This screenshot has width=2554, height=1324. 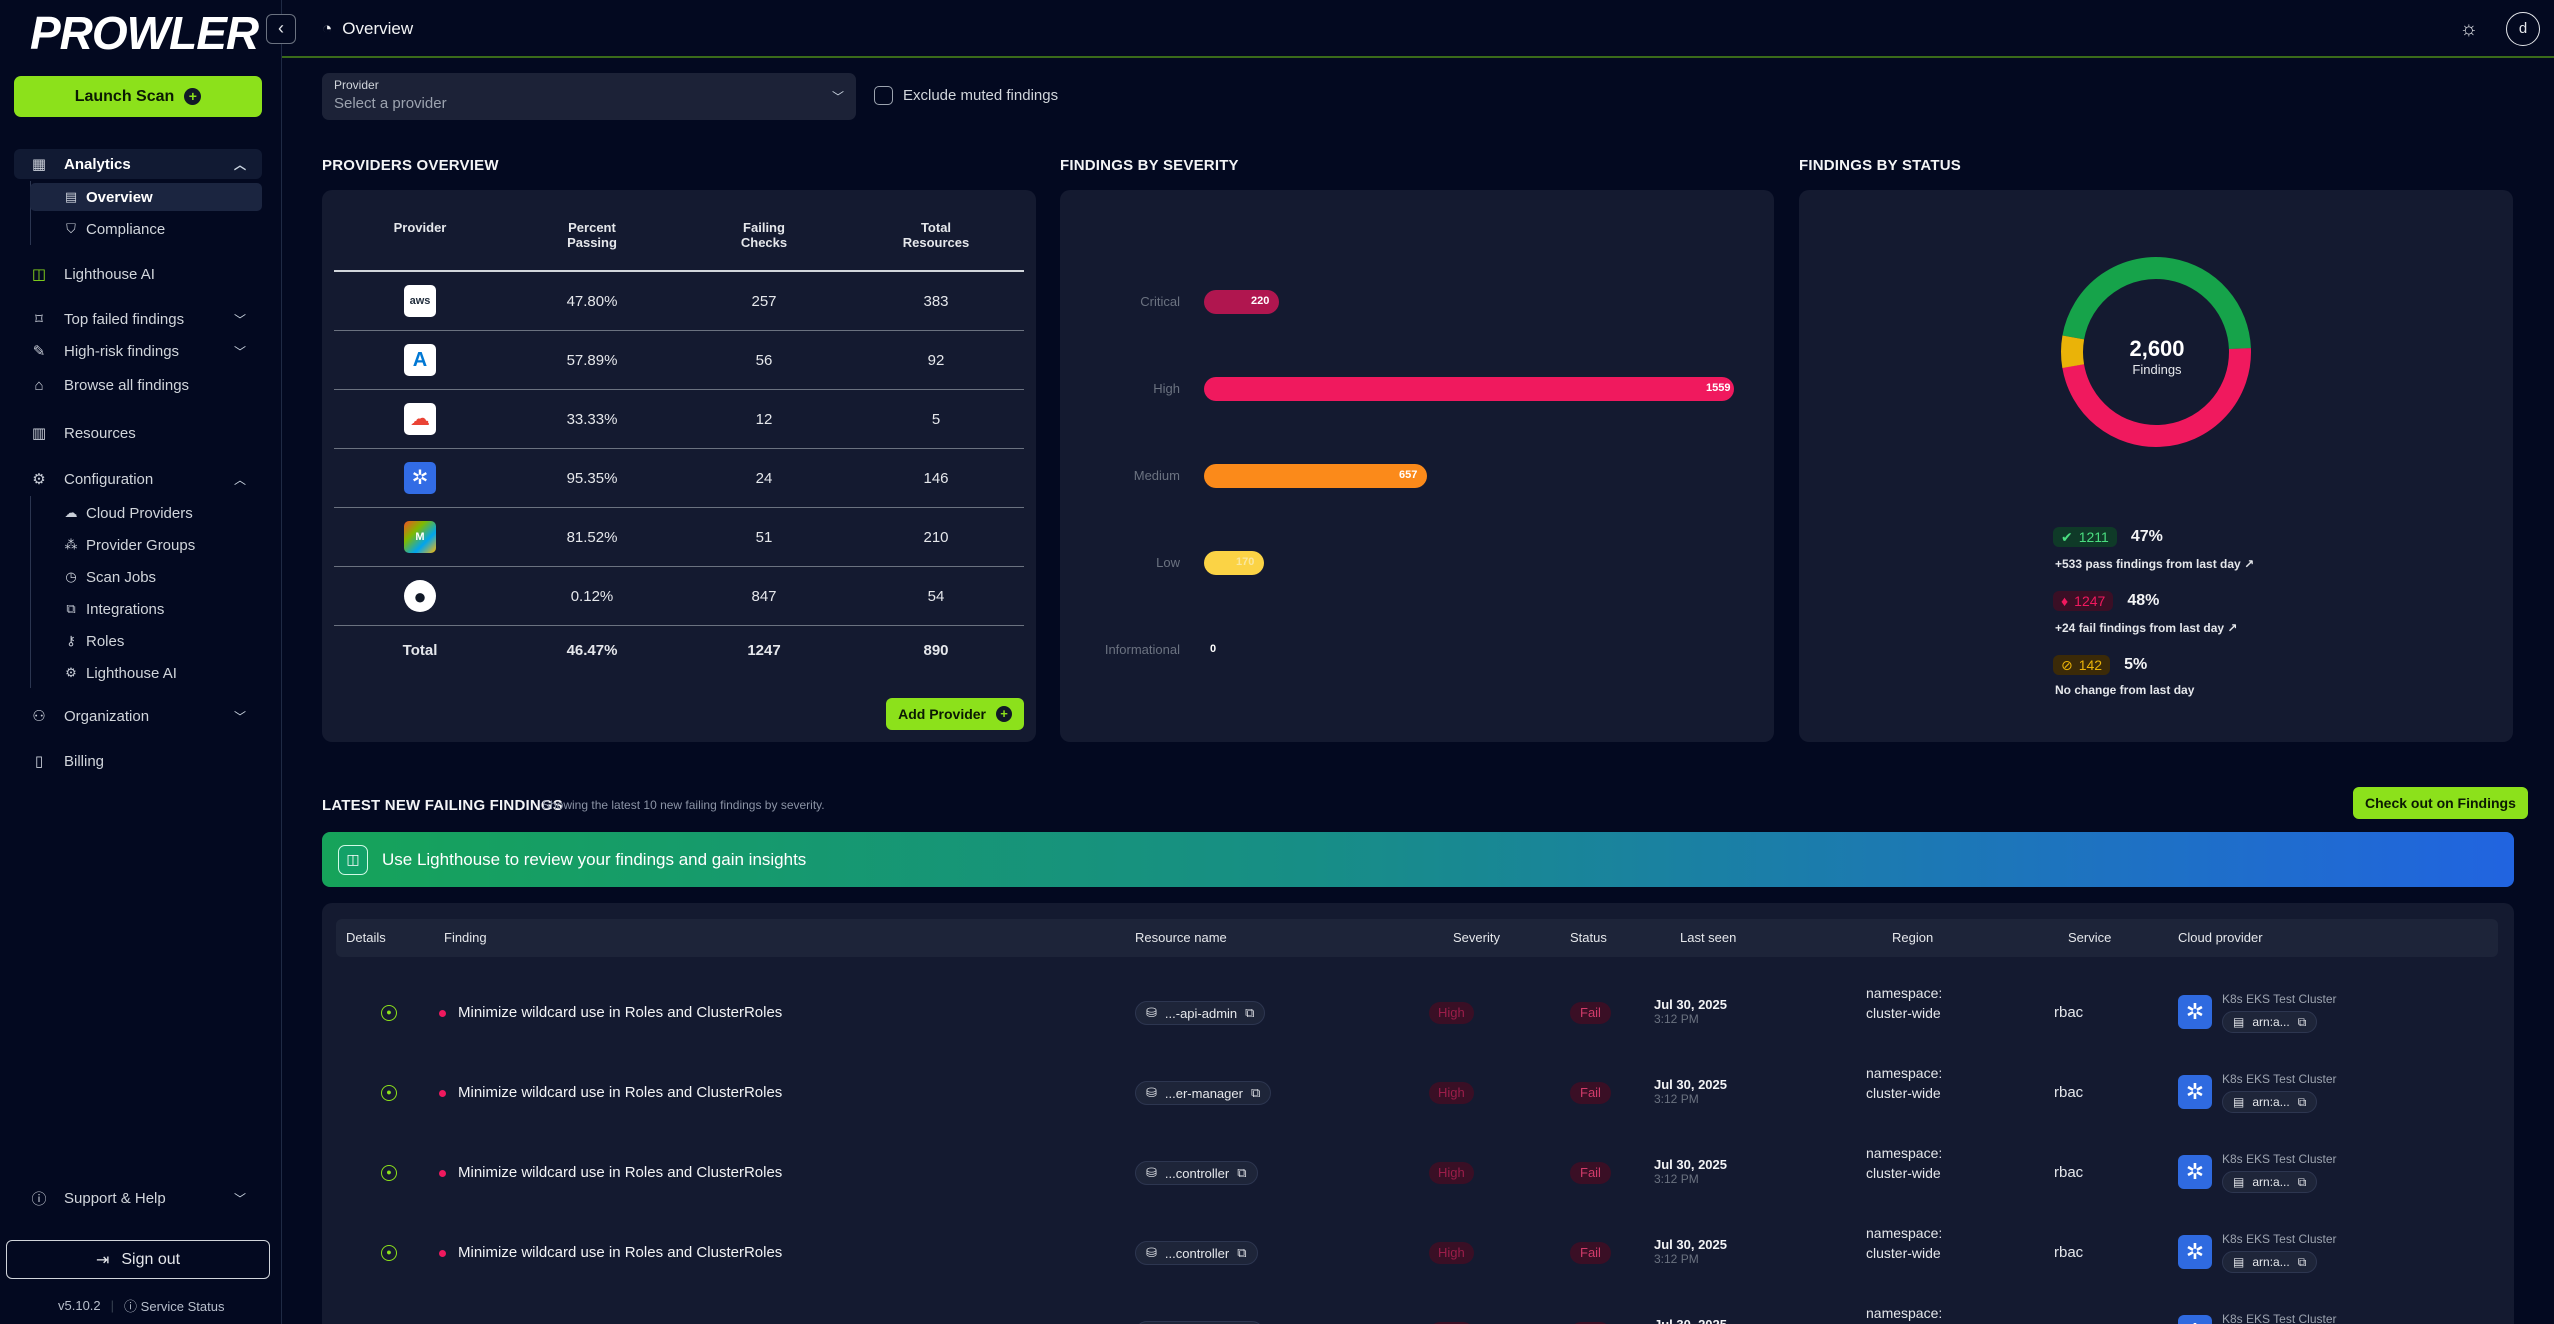 I want to click on exclude-muted-checkbox: Exclude muted findings, so click(x=966, y=95).